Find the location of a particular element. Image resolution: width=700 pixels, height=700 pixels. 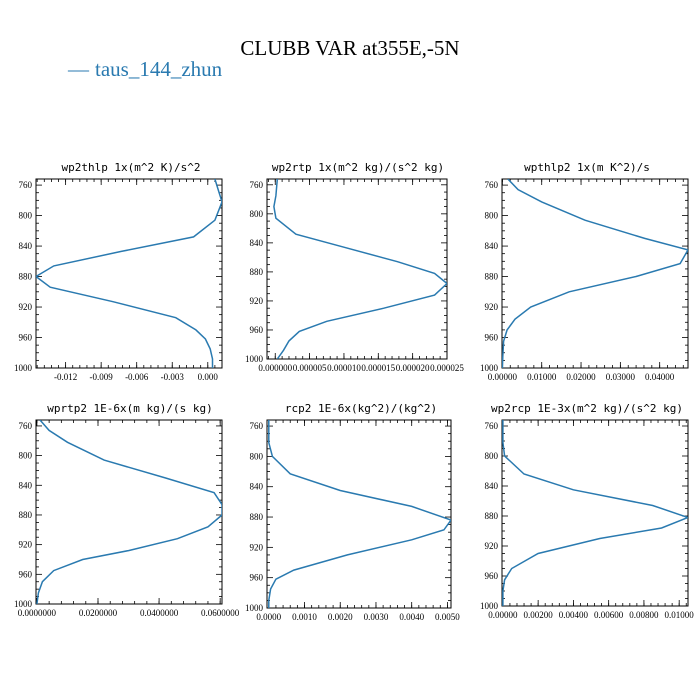

x-tick-label: 0.00800 is located at coordinates (644, 615).